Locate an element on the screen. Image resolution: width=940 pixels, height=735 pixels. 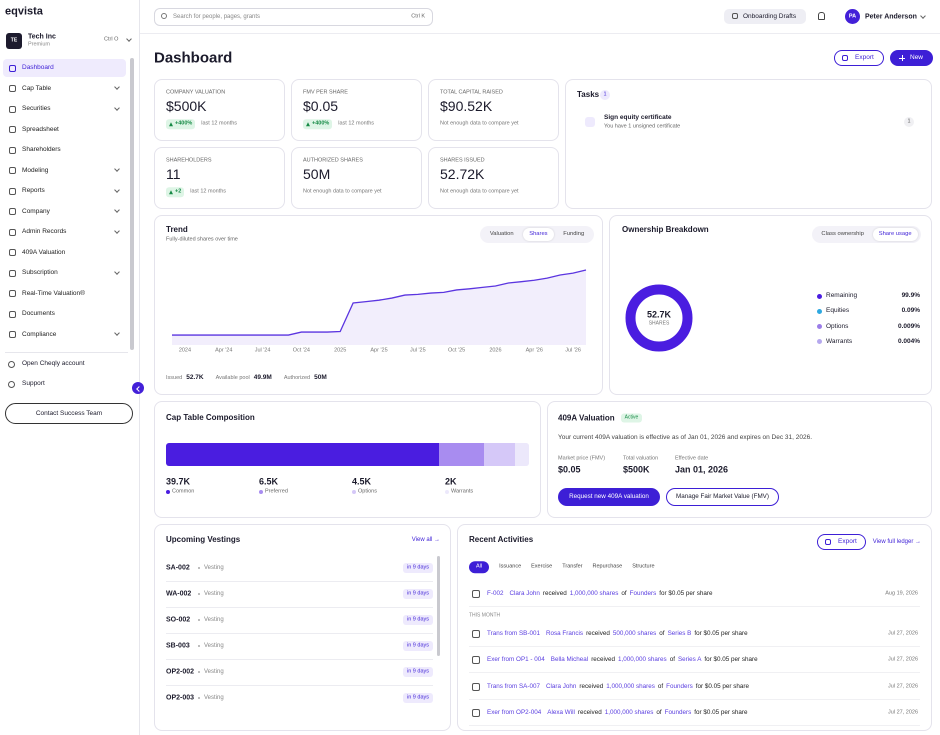
summary-label: Available pool is located at coordinates (232, 377).